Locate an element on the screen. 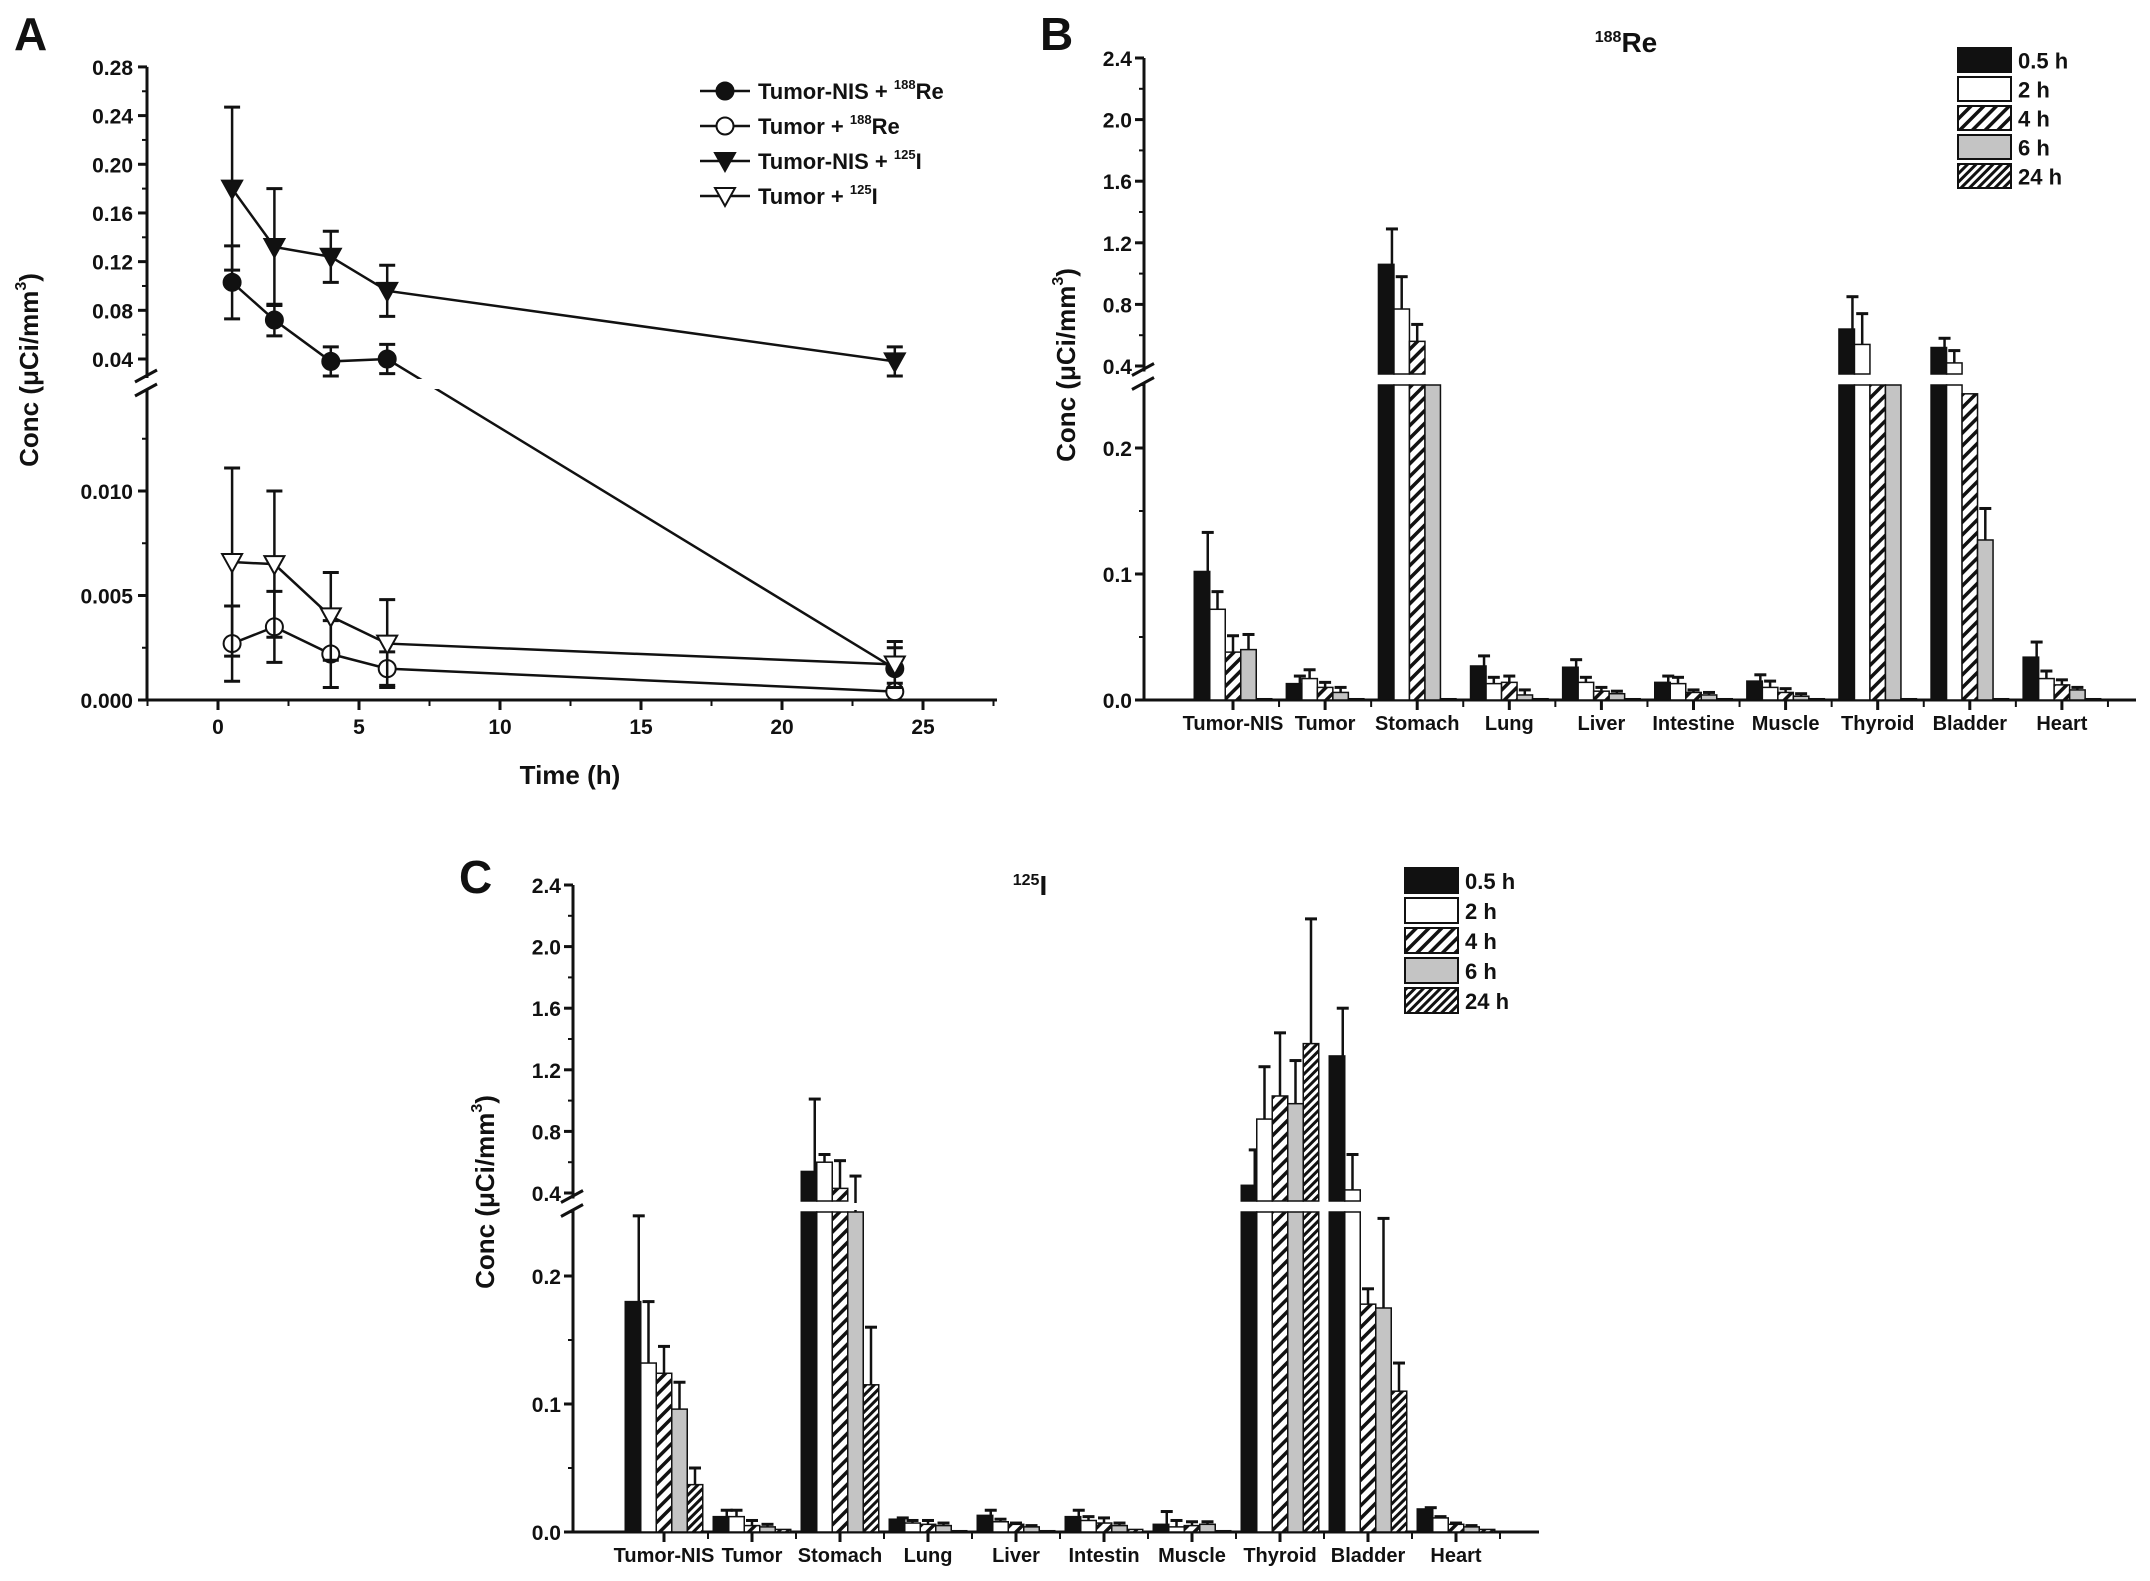 The height and width of the screenshot is (1581, 2150). legend-label-element: I is located at coordinates (919, 161).